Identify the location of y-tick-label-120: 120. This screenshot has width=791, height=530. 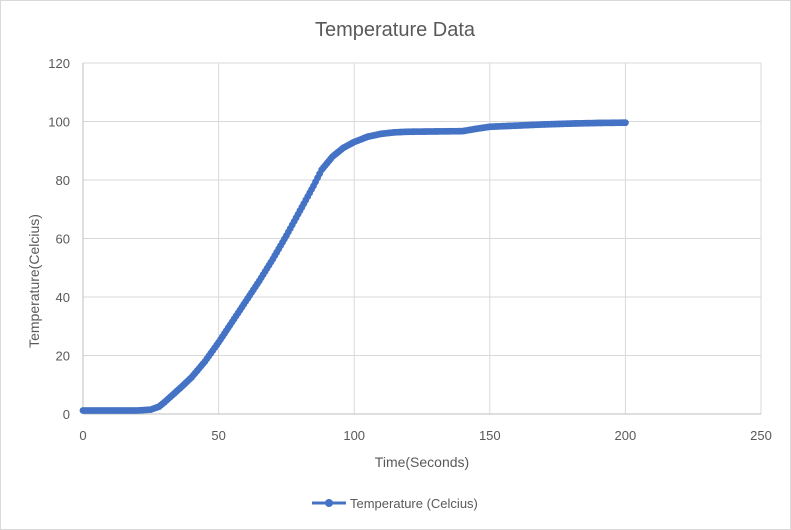
(59, 63).